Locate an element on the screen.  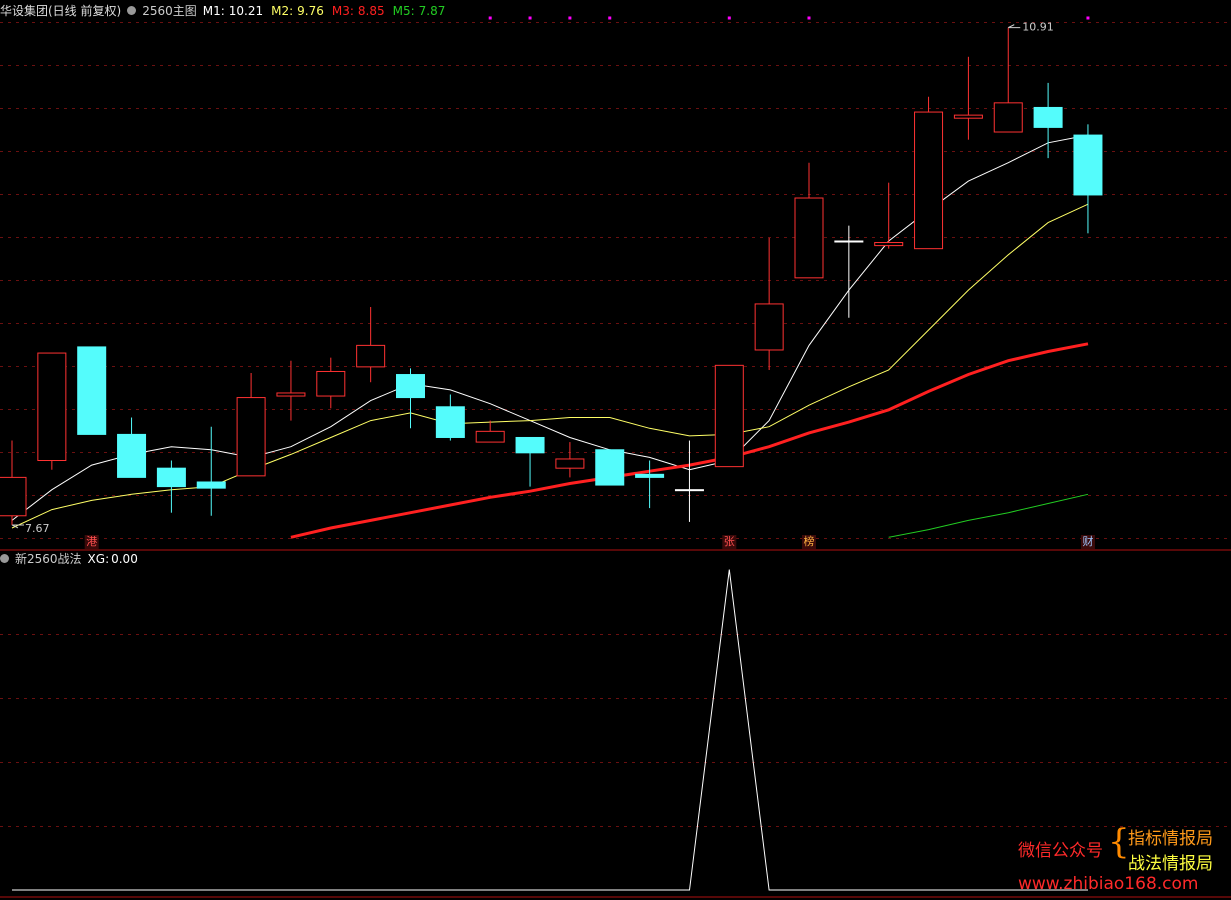
watermark-url: www.zhibiao168.com is located at coordinates (1108, 884).